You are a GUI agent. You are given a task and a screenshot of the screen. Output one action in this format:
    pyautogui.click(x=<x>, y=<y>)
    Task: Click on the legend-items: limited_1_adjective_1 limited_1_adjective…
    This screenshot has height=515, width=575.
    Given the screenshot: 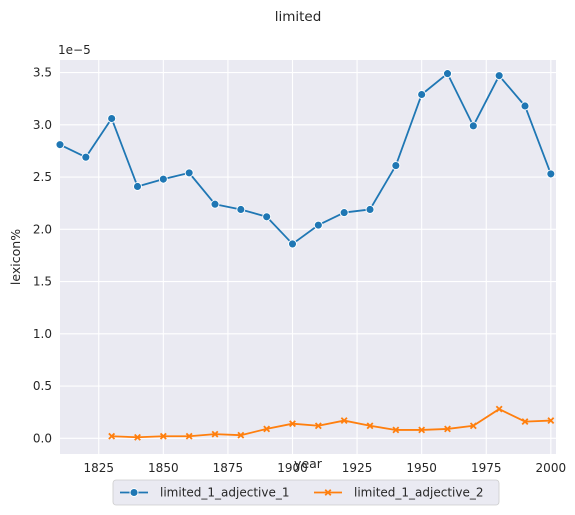 What is the action you would take?
    pyautogui.click(x=301, y=493)
    